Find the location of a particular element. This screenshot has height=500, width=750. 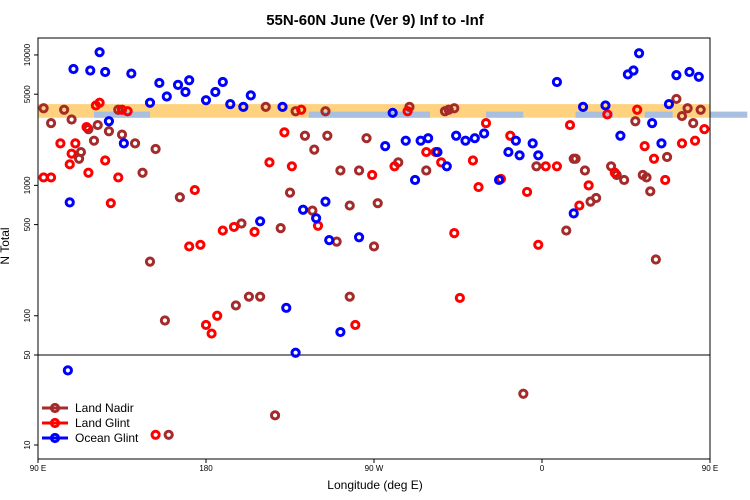

y-axis: 50 100 500 1000 5000 10000 10 is located at coordinates (30, 246).